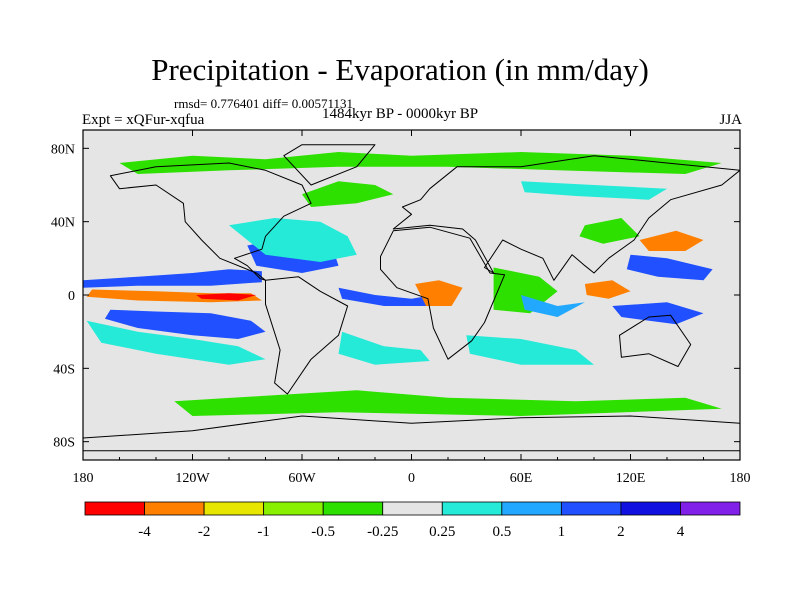 The width and height of the screenshot is (800, 600). What do you see at coordinates (594, 190) in the screenshot?
I see `region-siberia-cyan` at bounding box center [594, 190].